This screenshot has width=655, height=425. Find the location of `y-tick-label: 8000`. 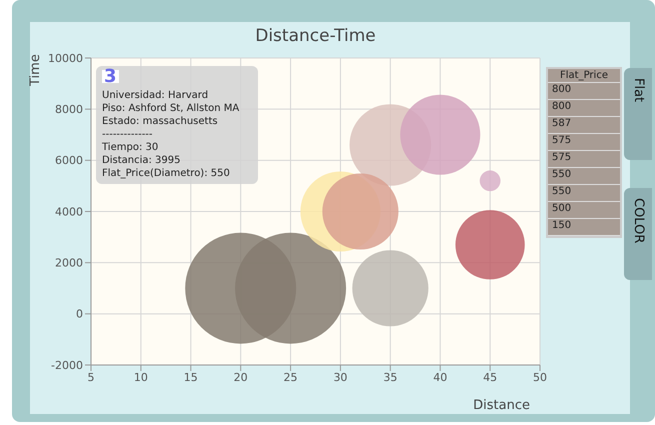

y-tick-label: 8000 is located at coordinates (69, 109).